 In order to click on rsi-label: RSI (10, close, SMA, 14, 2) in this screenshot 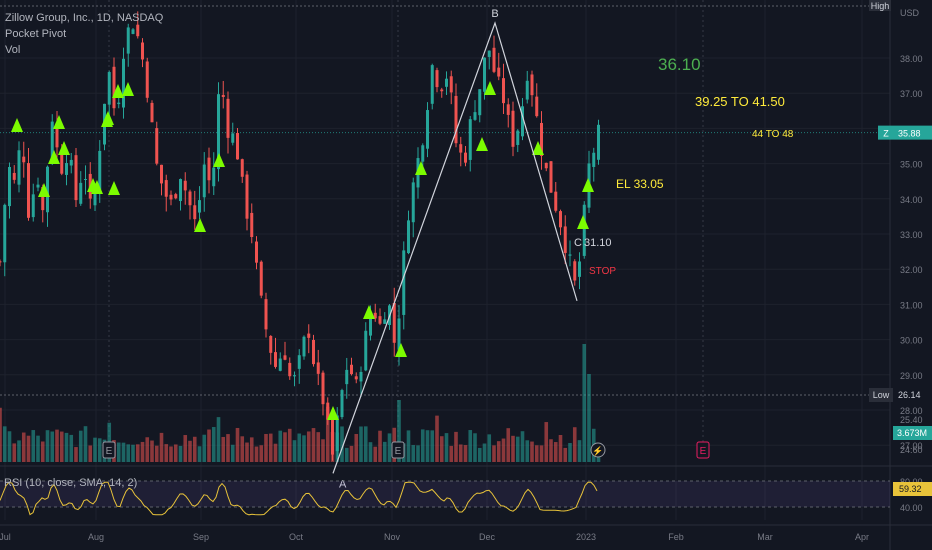, I will do `click(70, 483)`.